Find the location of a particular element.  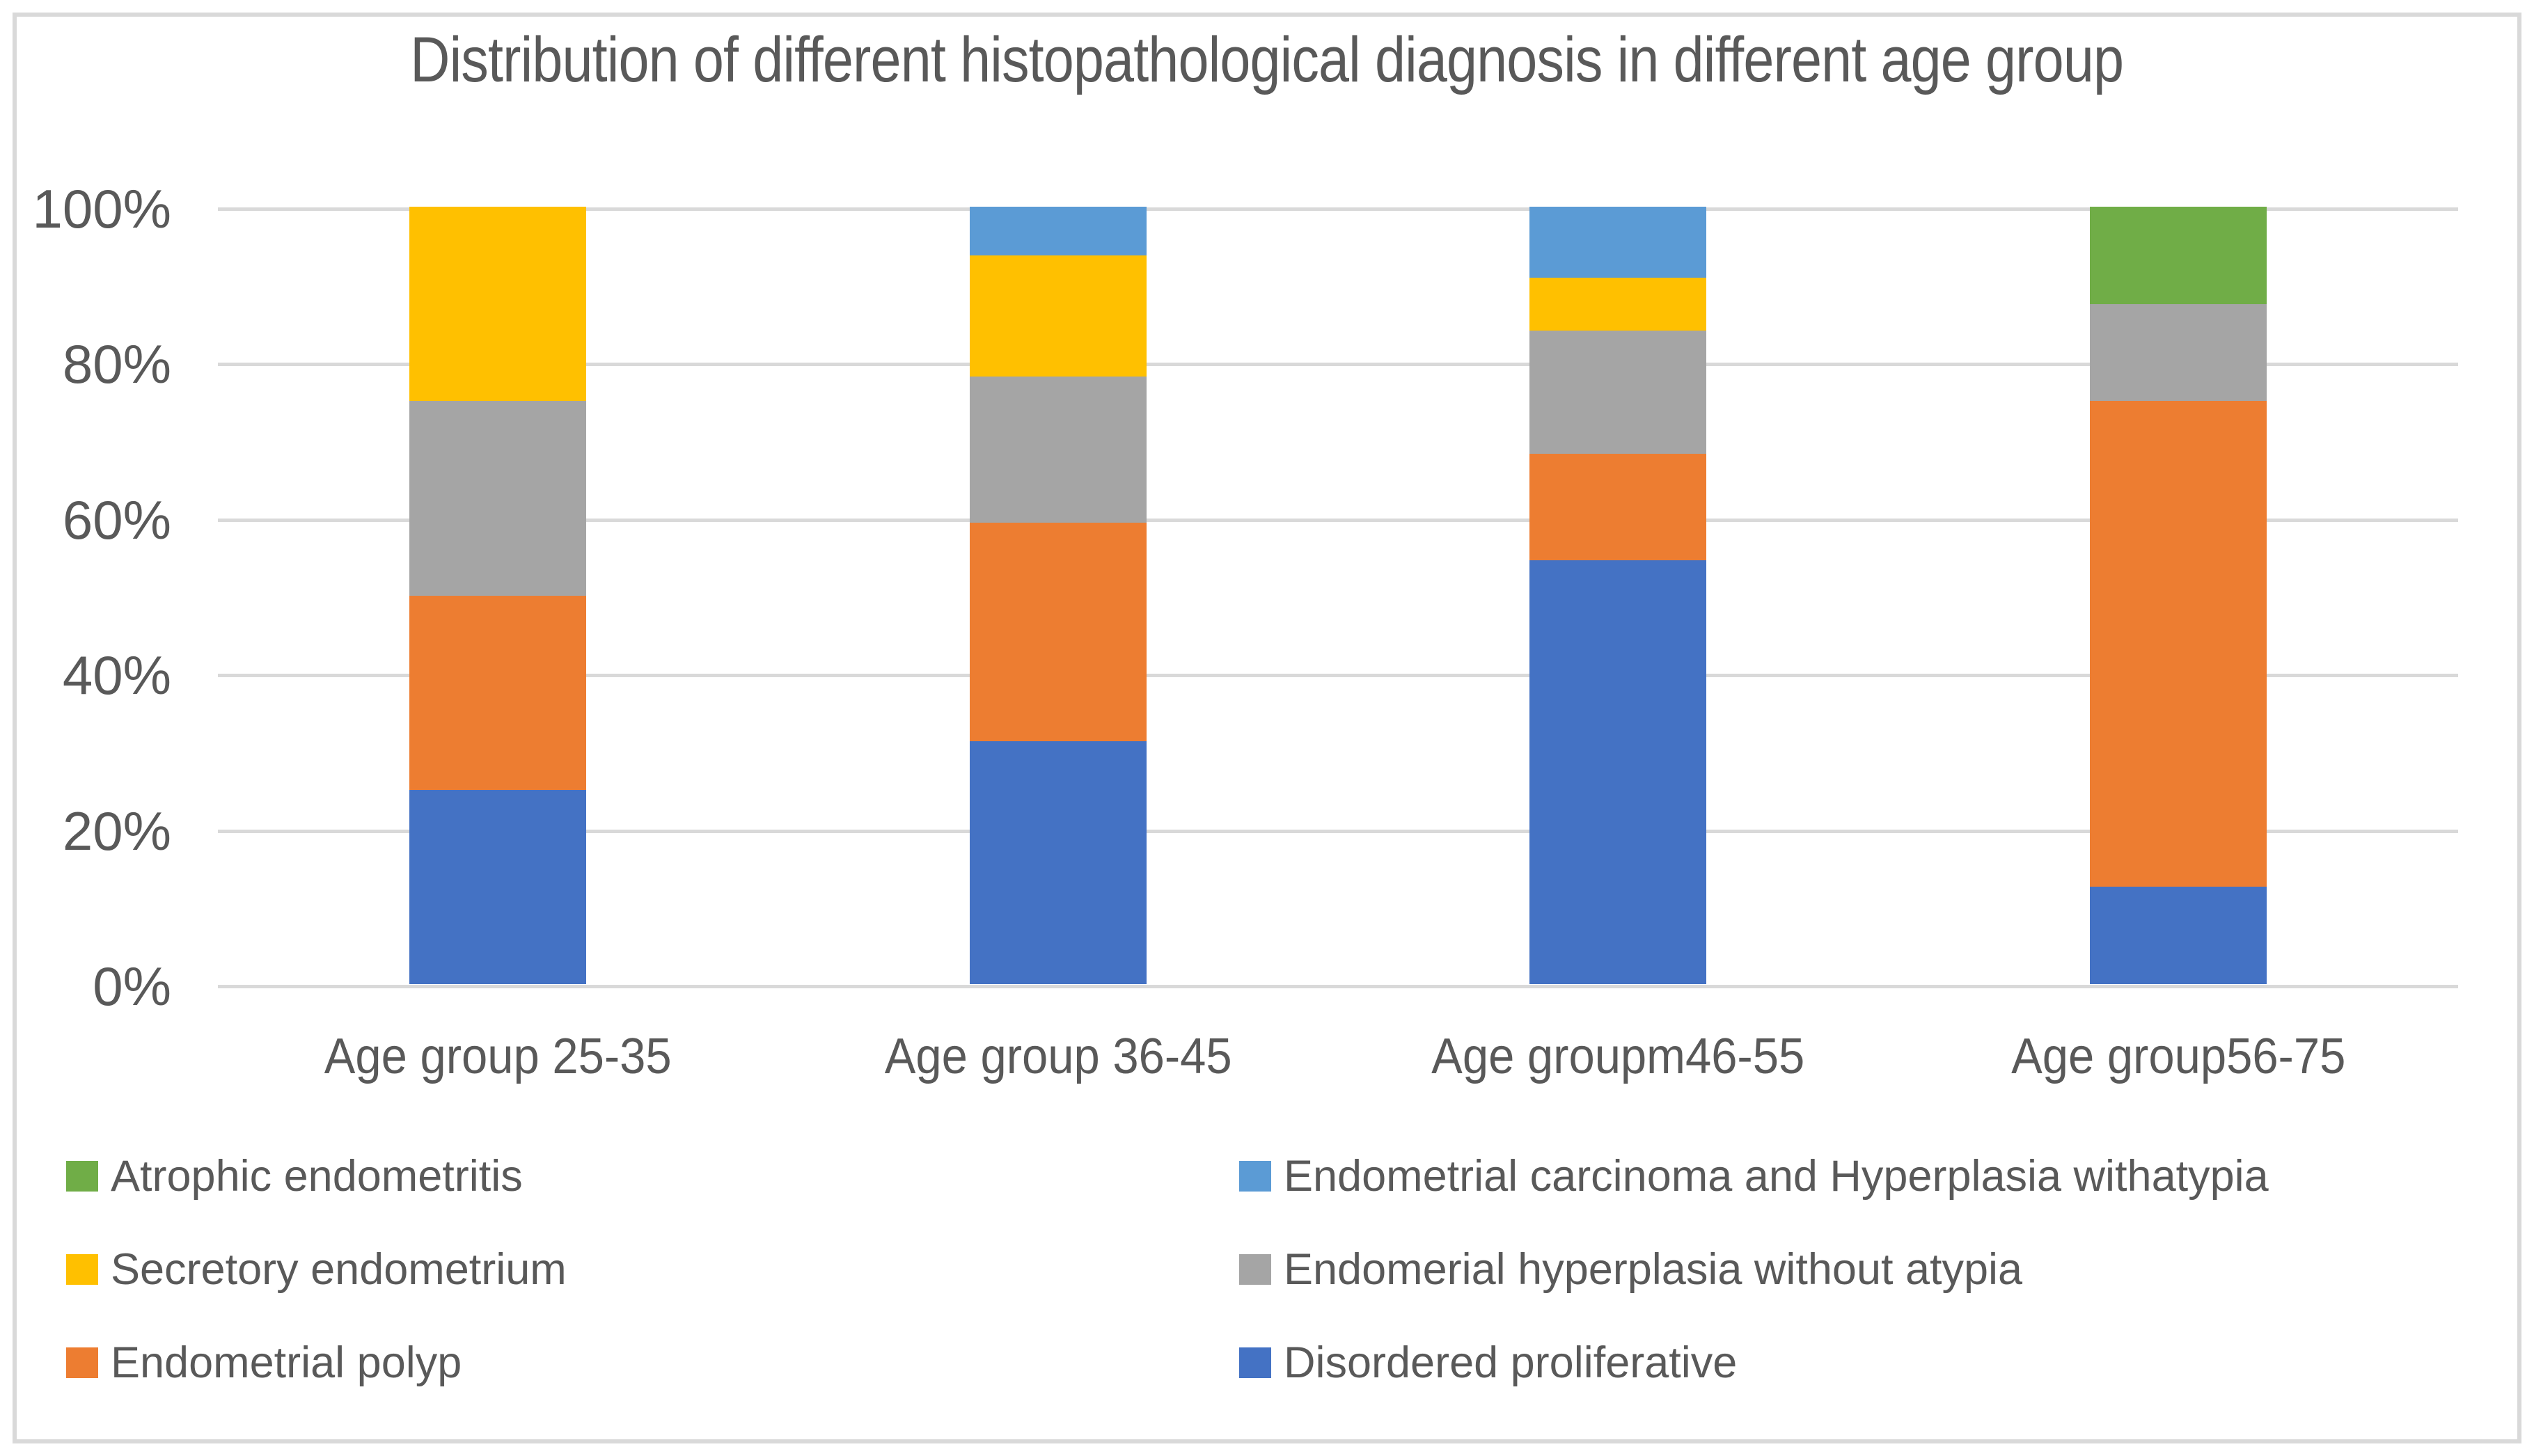

legend-label: Secretory endometrium is located at coordinates (339, 1269).